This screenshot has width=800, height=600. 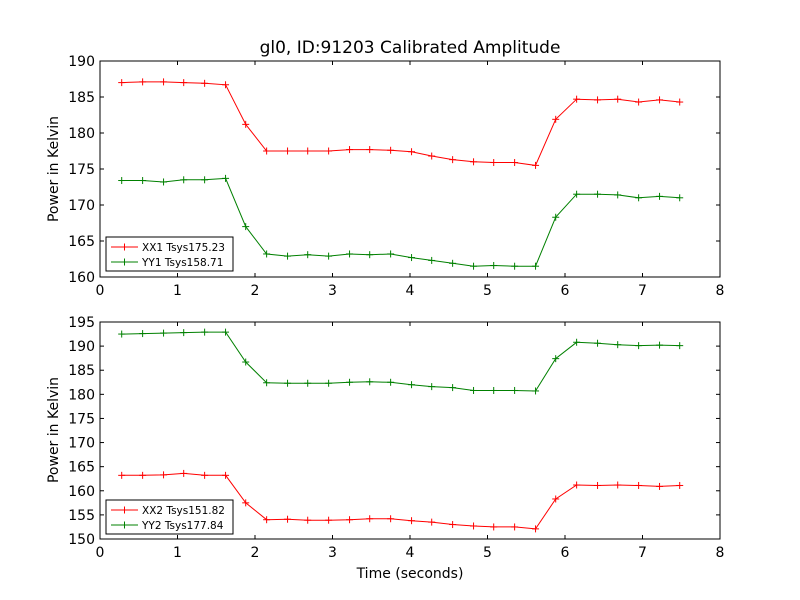 What do you see at coordinates (410, 291) in the screenshot?
I see `x-tick-label: 4` at bounding box center [410, 291].